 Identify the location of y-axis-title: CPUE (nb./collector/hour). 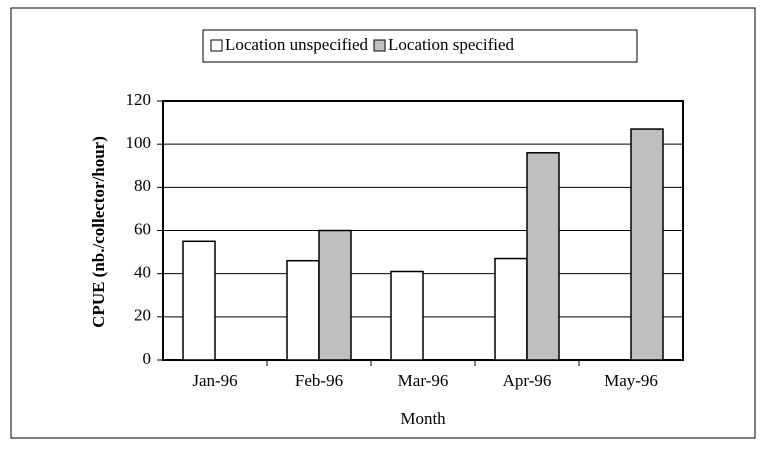
(98, 232).